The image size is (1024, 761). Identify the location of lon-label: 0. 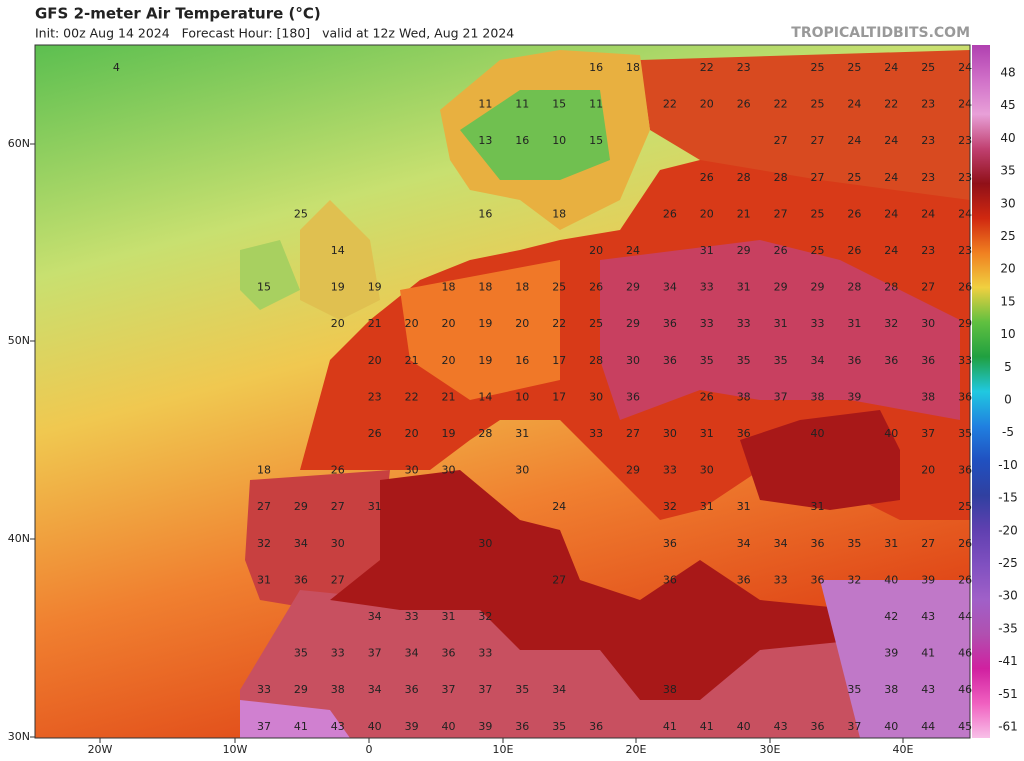
(369, 749).